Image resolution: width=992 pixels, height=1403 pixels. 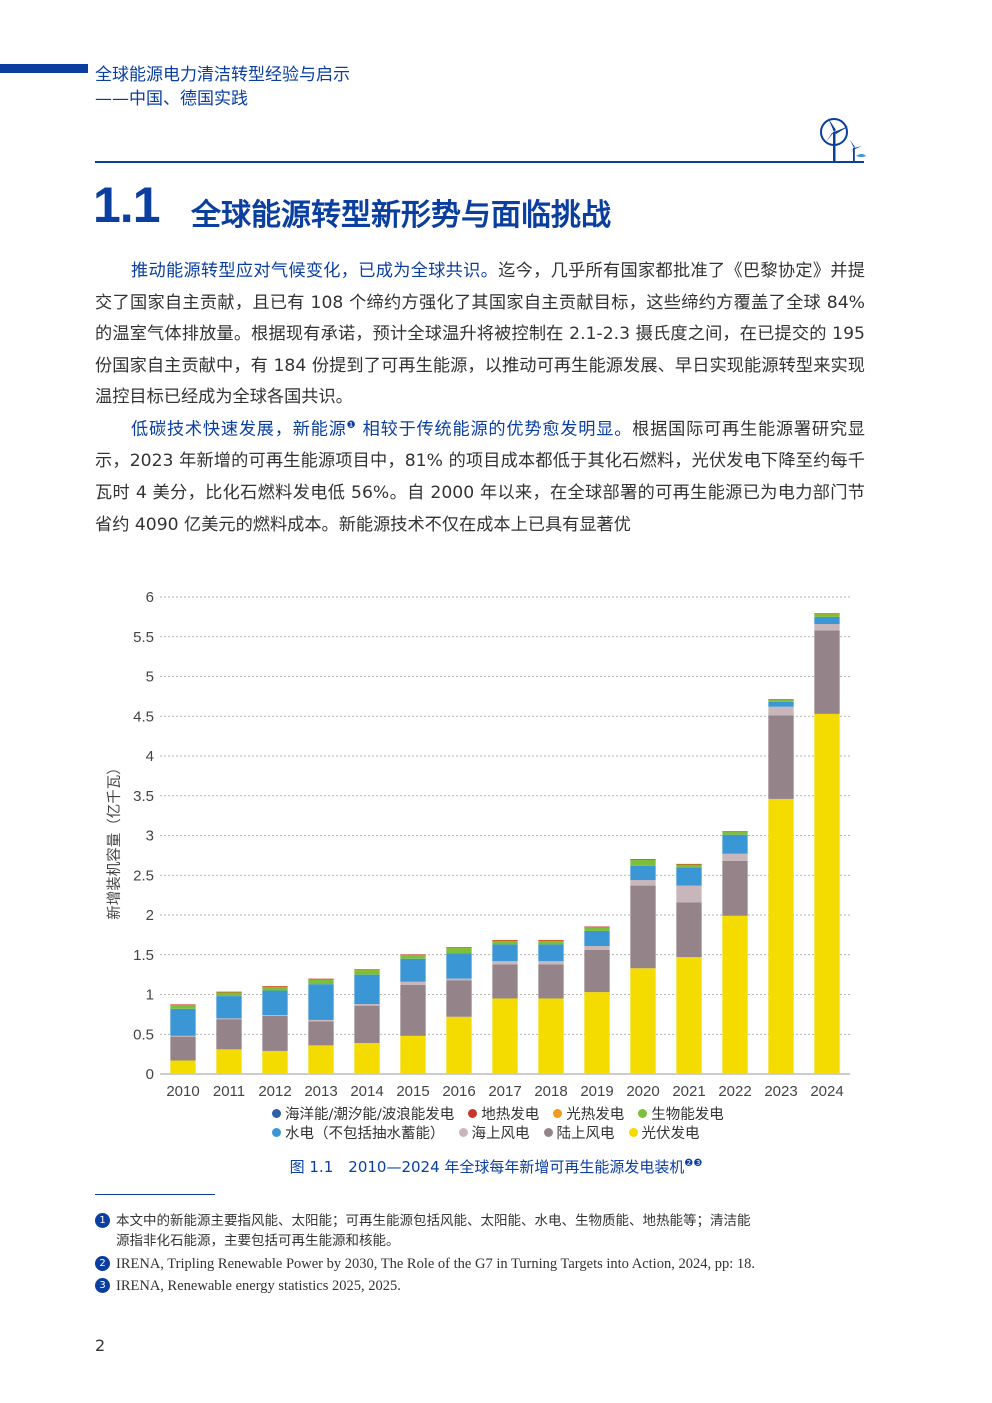 I want to click on x-tick-label: 2011, so click(x=229, y=1091).